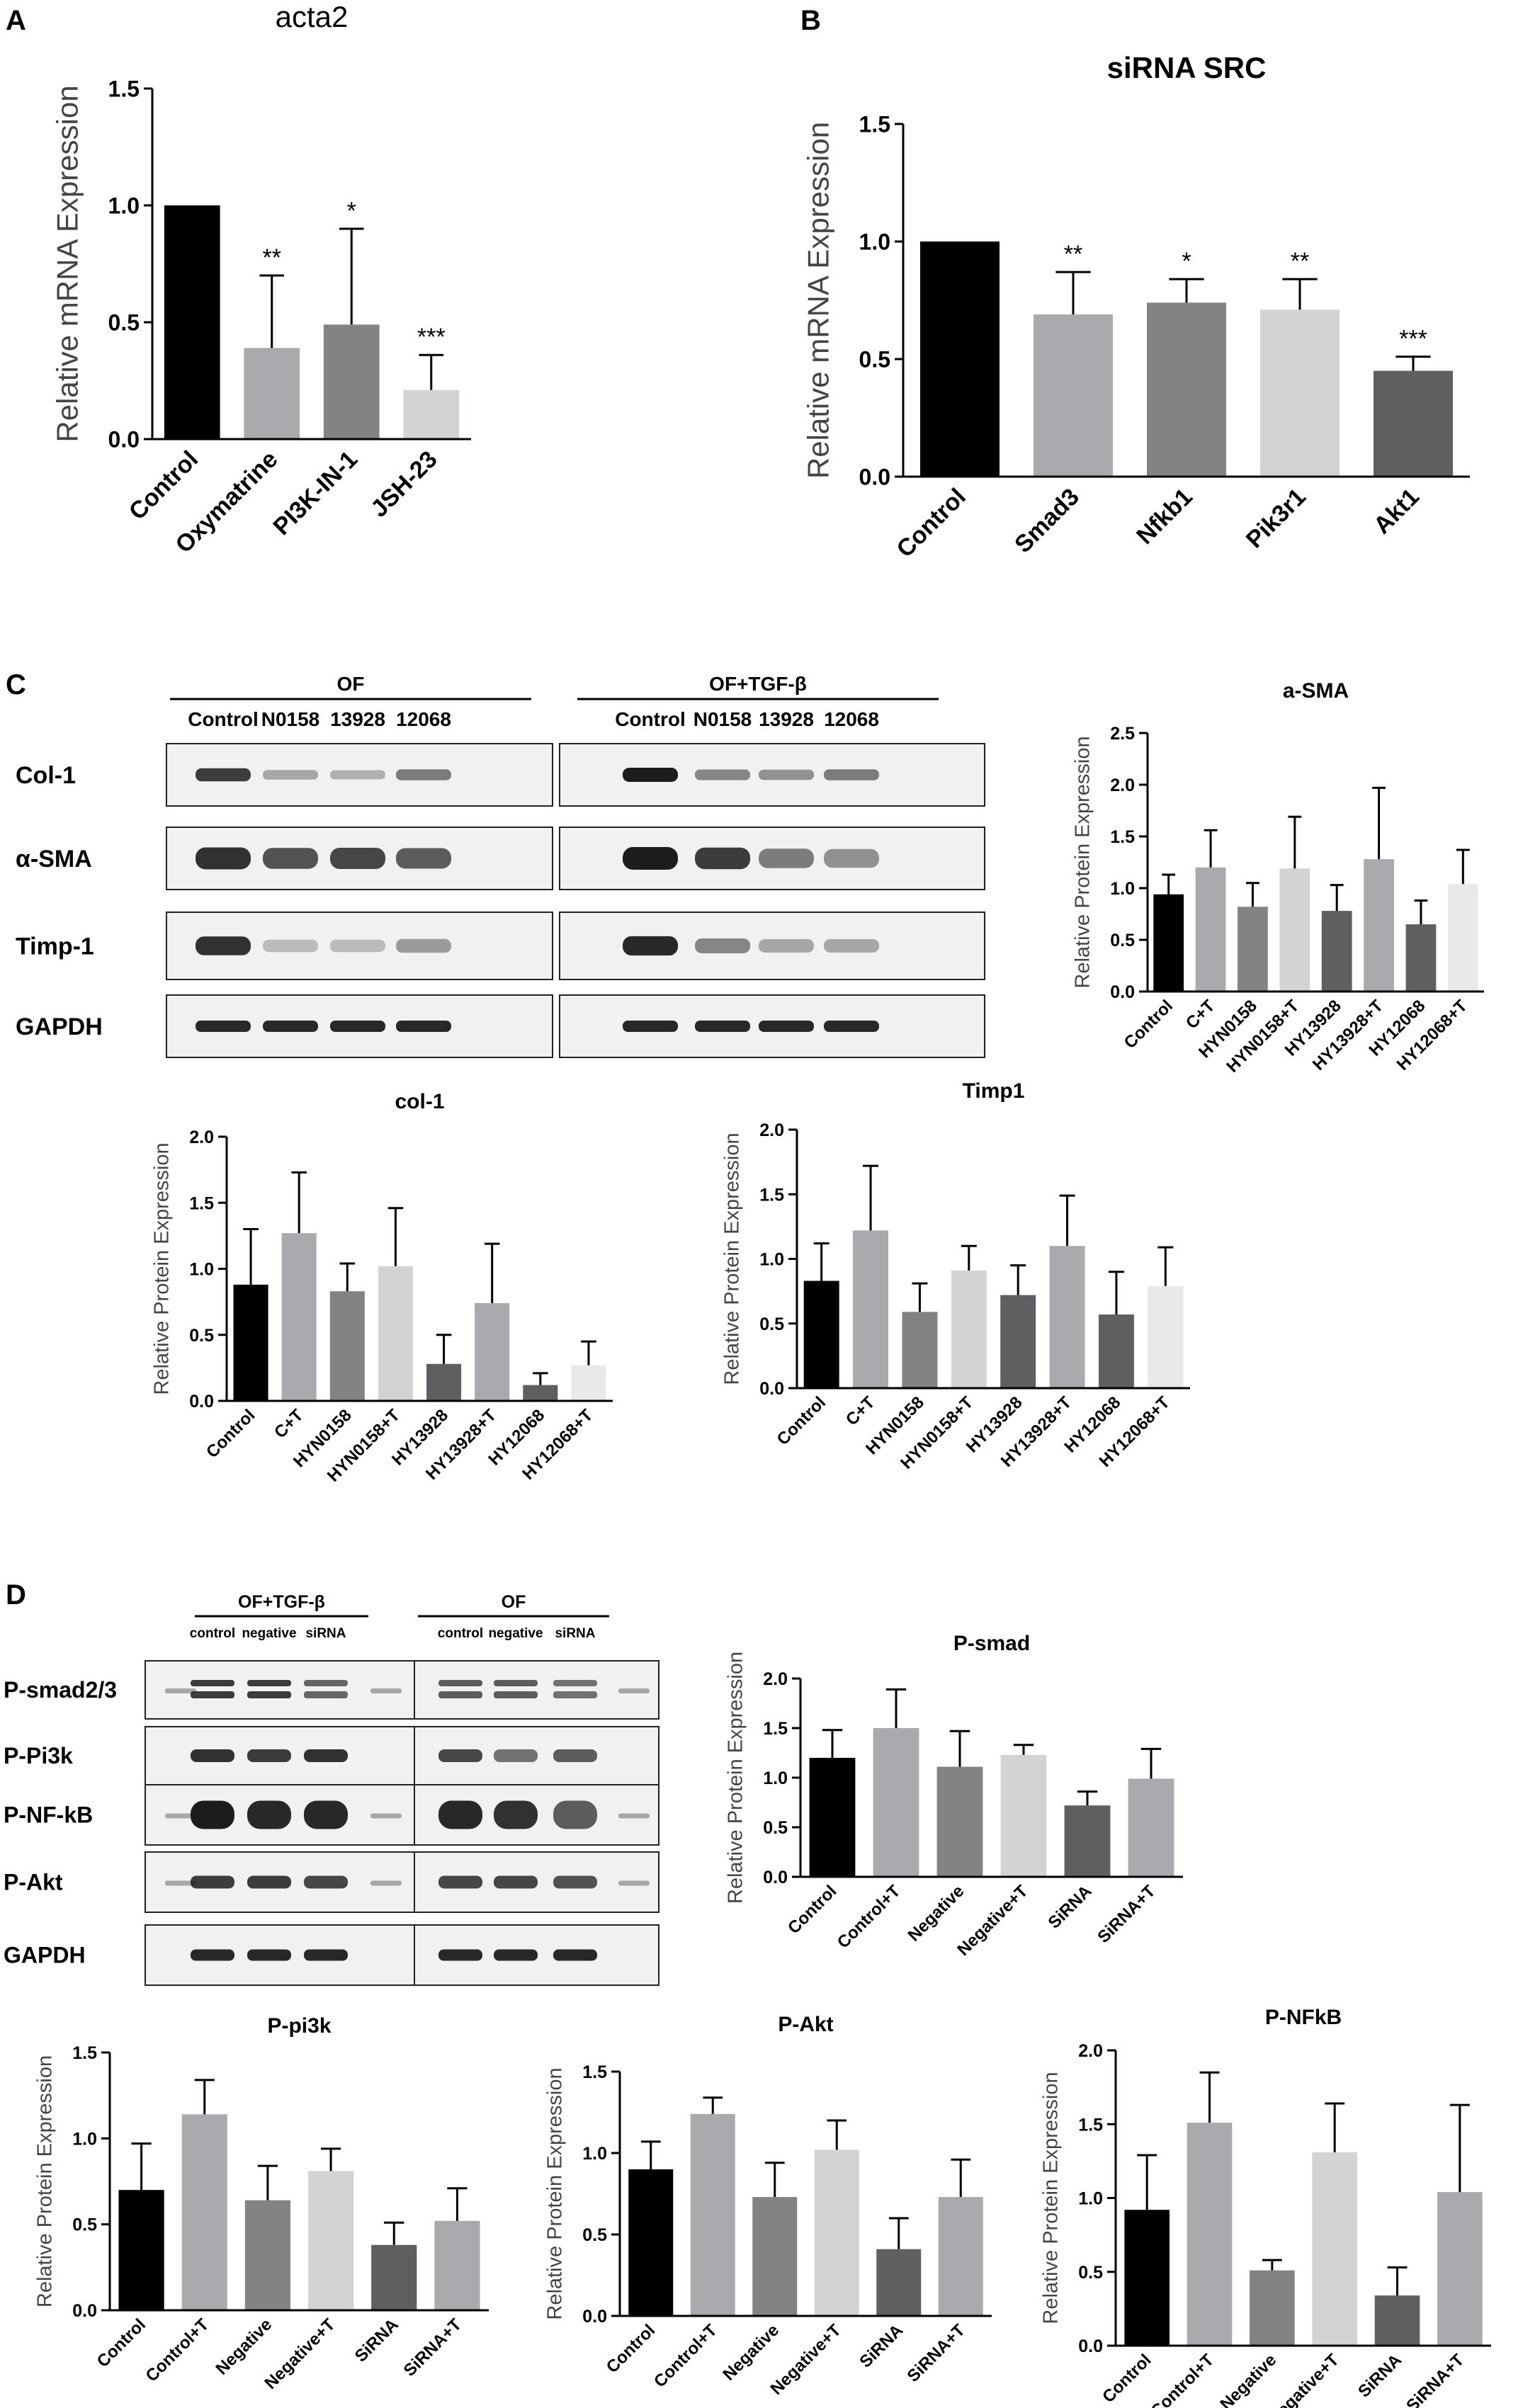 This screenshot has height=2408, width=1523. Describe the element at coordinates (290, 719) in the screenshot. I see `blot-lane-label: N0158` at that location.